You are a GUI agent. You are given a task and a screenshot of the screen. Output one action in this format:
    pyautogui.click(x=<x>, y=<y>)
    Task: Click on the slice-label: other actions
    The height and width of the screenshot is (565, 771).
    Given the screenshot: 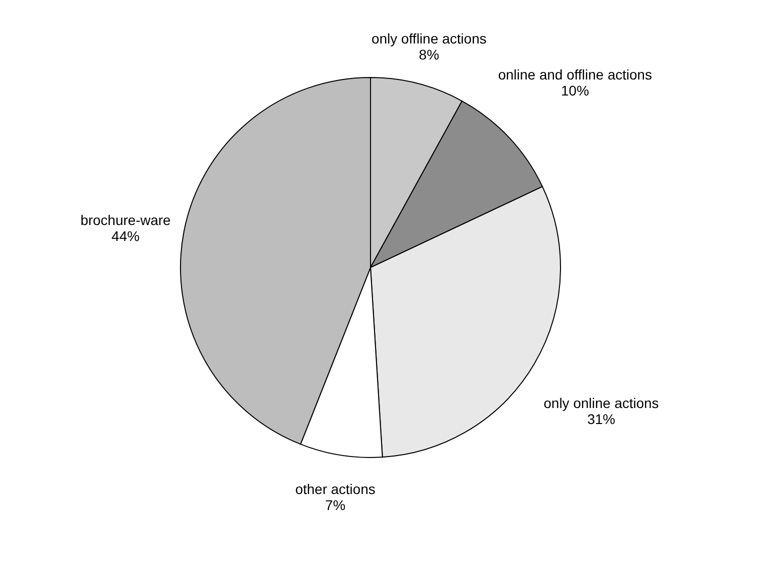 What is the action you would take?
    pyautogui.click(x=335, y=488)
    